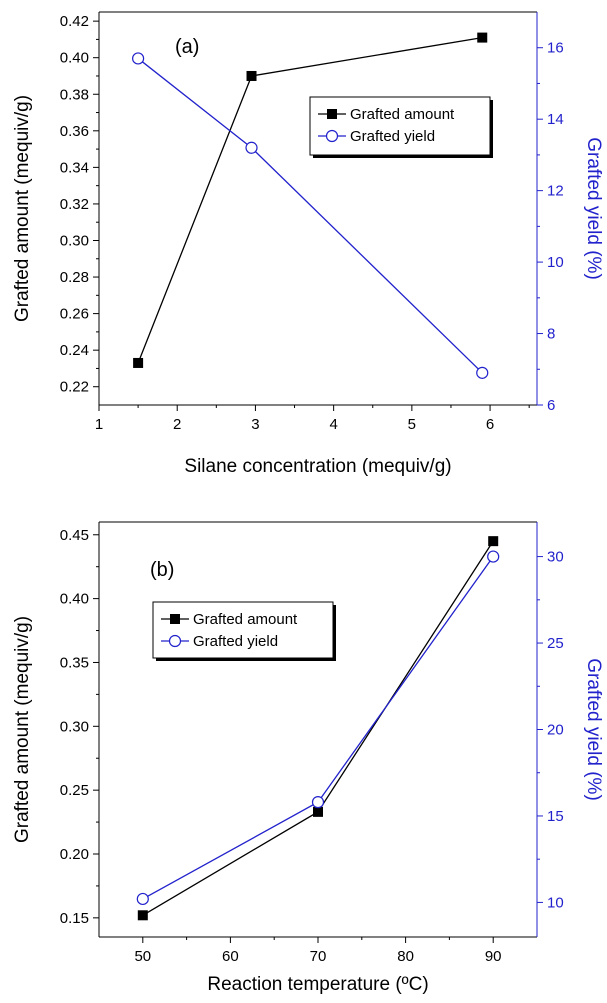 This screenshot has width=607, height=1003. What do you see at coordinates (74, 204) in the screenshot?
I see `y-left-tick-label: 0.32` at bounding box center [74, 204].